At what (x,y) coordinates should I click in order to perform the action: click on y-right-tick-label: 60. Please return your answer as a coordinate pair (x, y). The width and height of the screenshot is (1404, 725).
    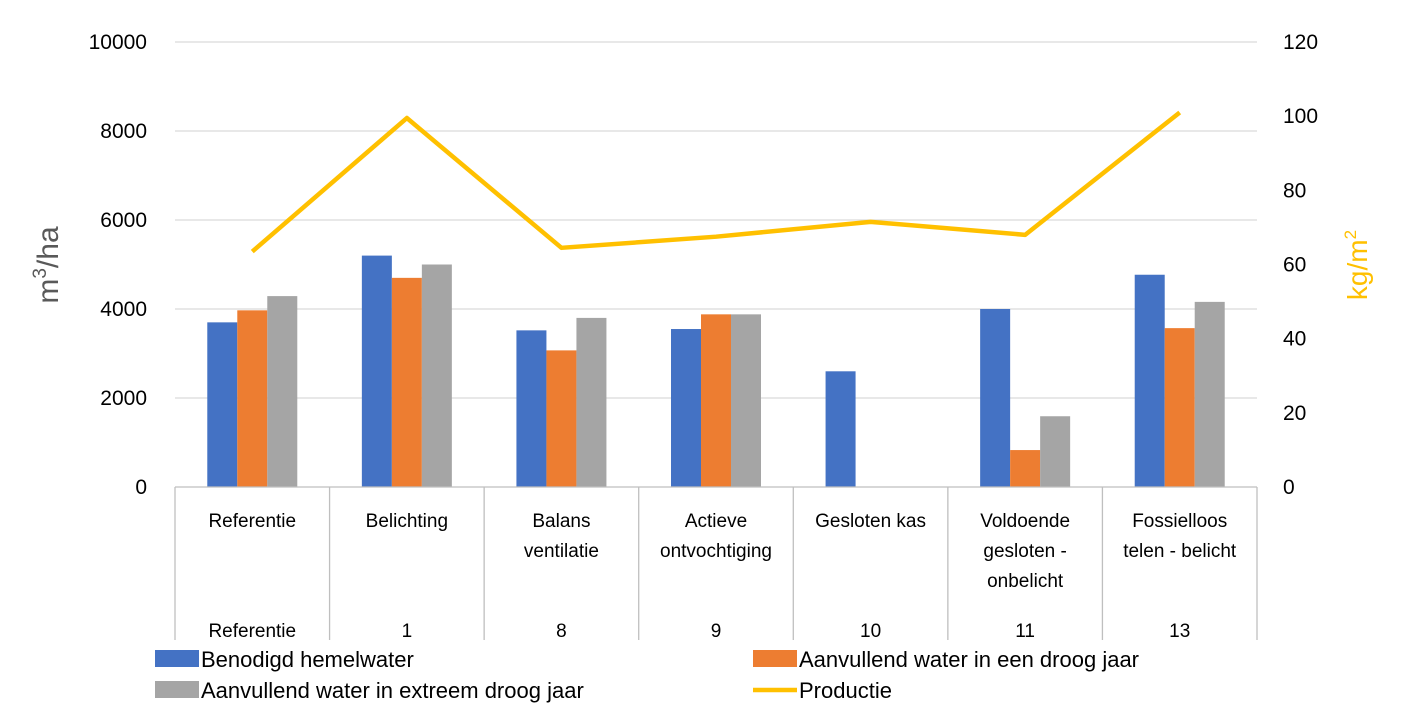
    Looking at the image, I should click on (1294, 265).